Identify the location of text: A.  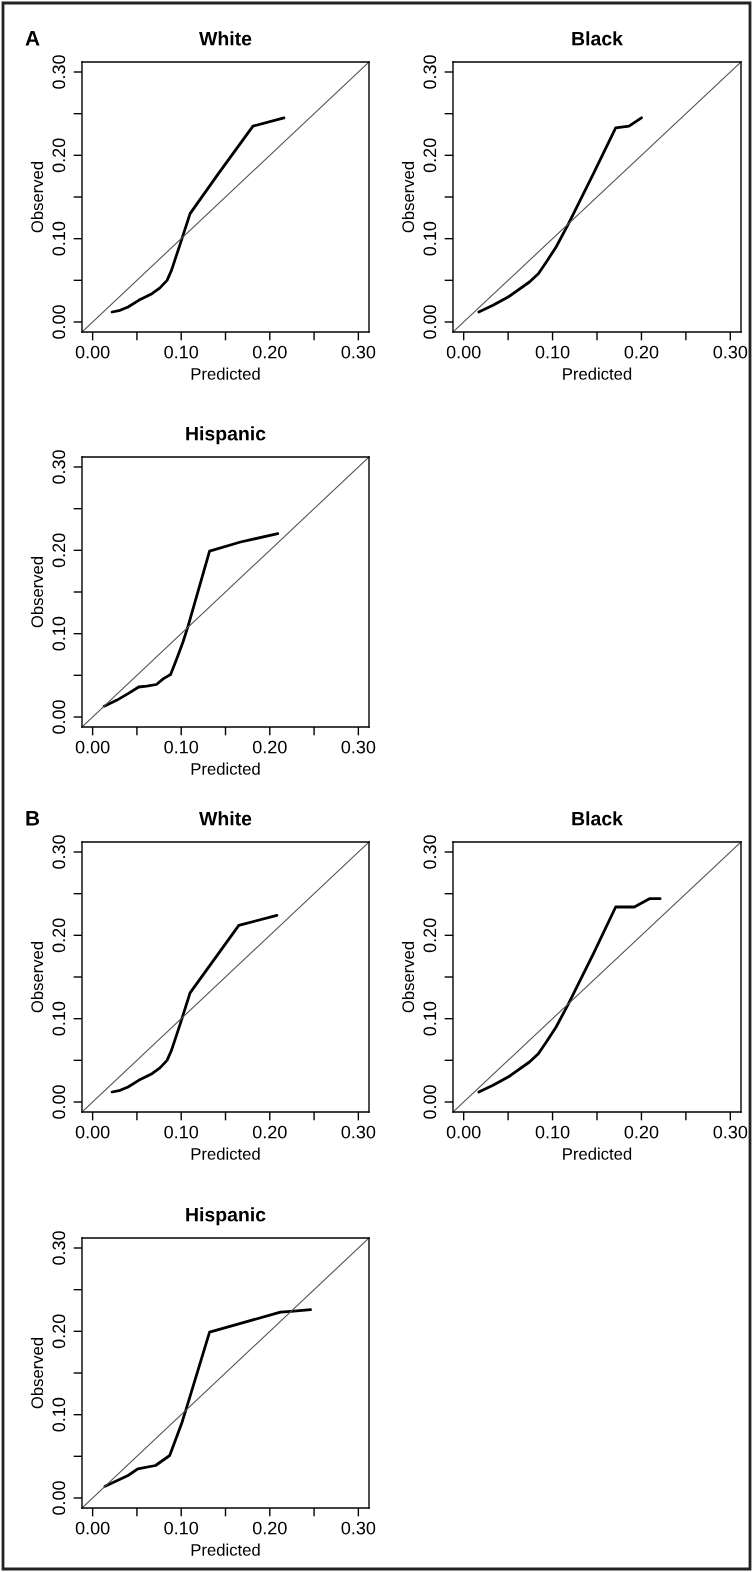
(32, 38).